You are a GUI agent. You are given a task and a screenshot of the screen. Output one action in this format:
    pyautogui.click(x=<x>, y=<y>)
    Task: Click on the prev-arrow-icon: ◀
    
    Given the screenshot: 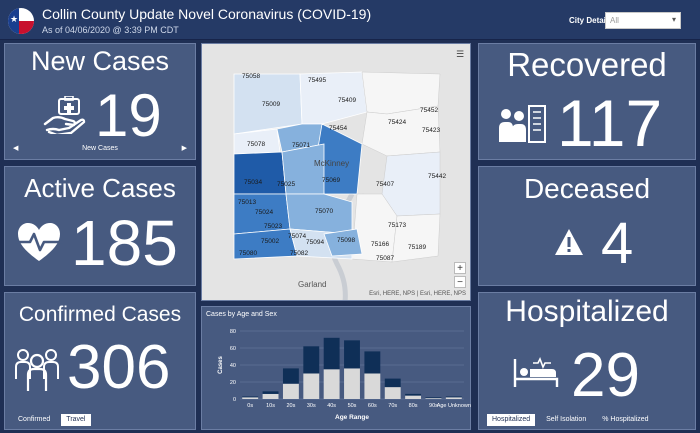 What is the action you would take?
    pyautogui.click(x=16, y=148)
    